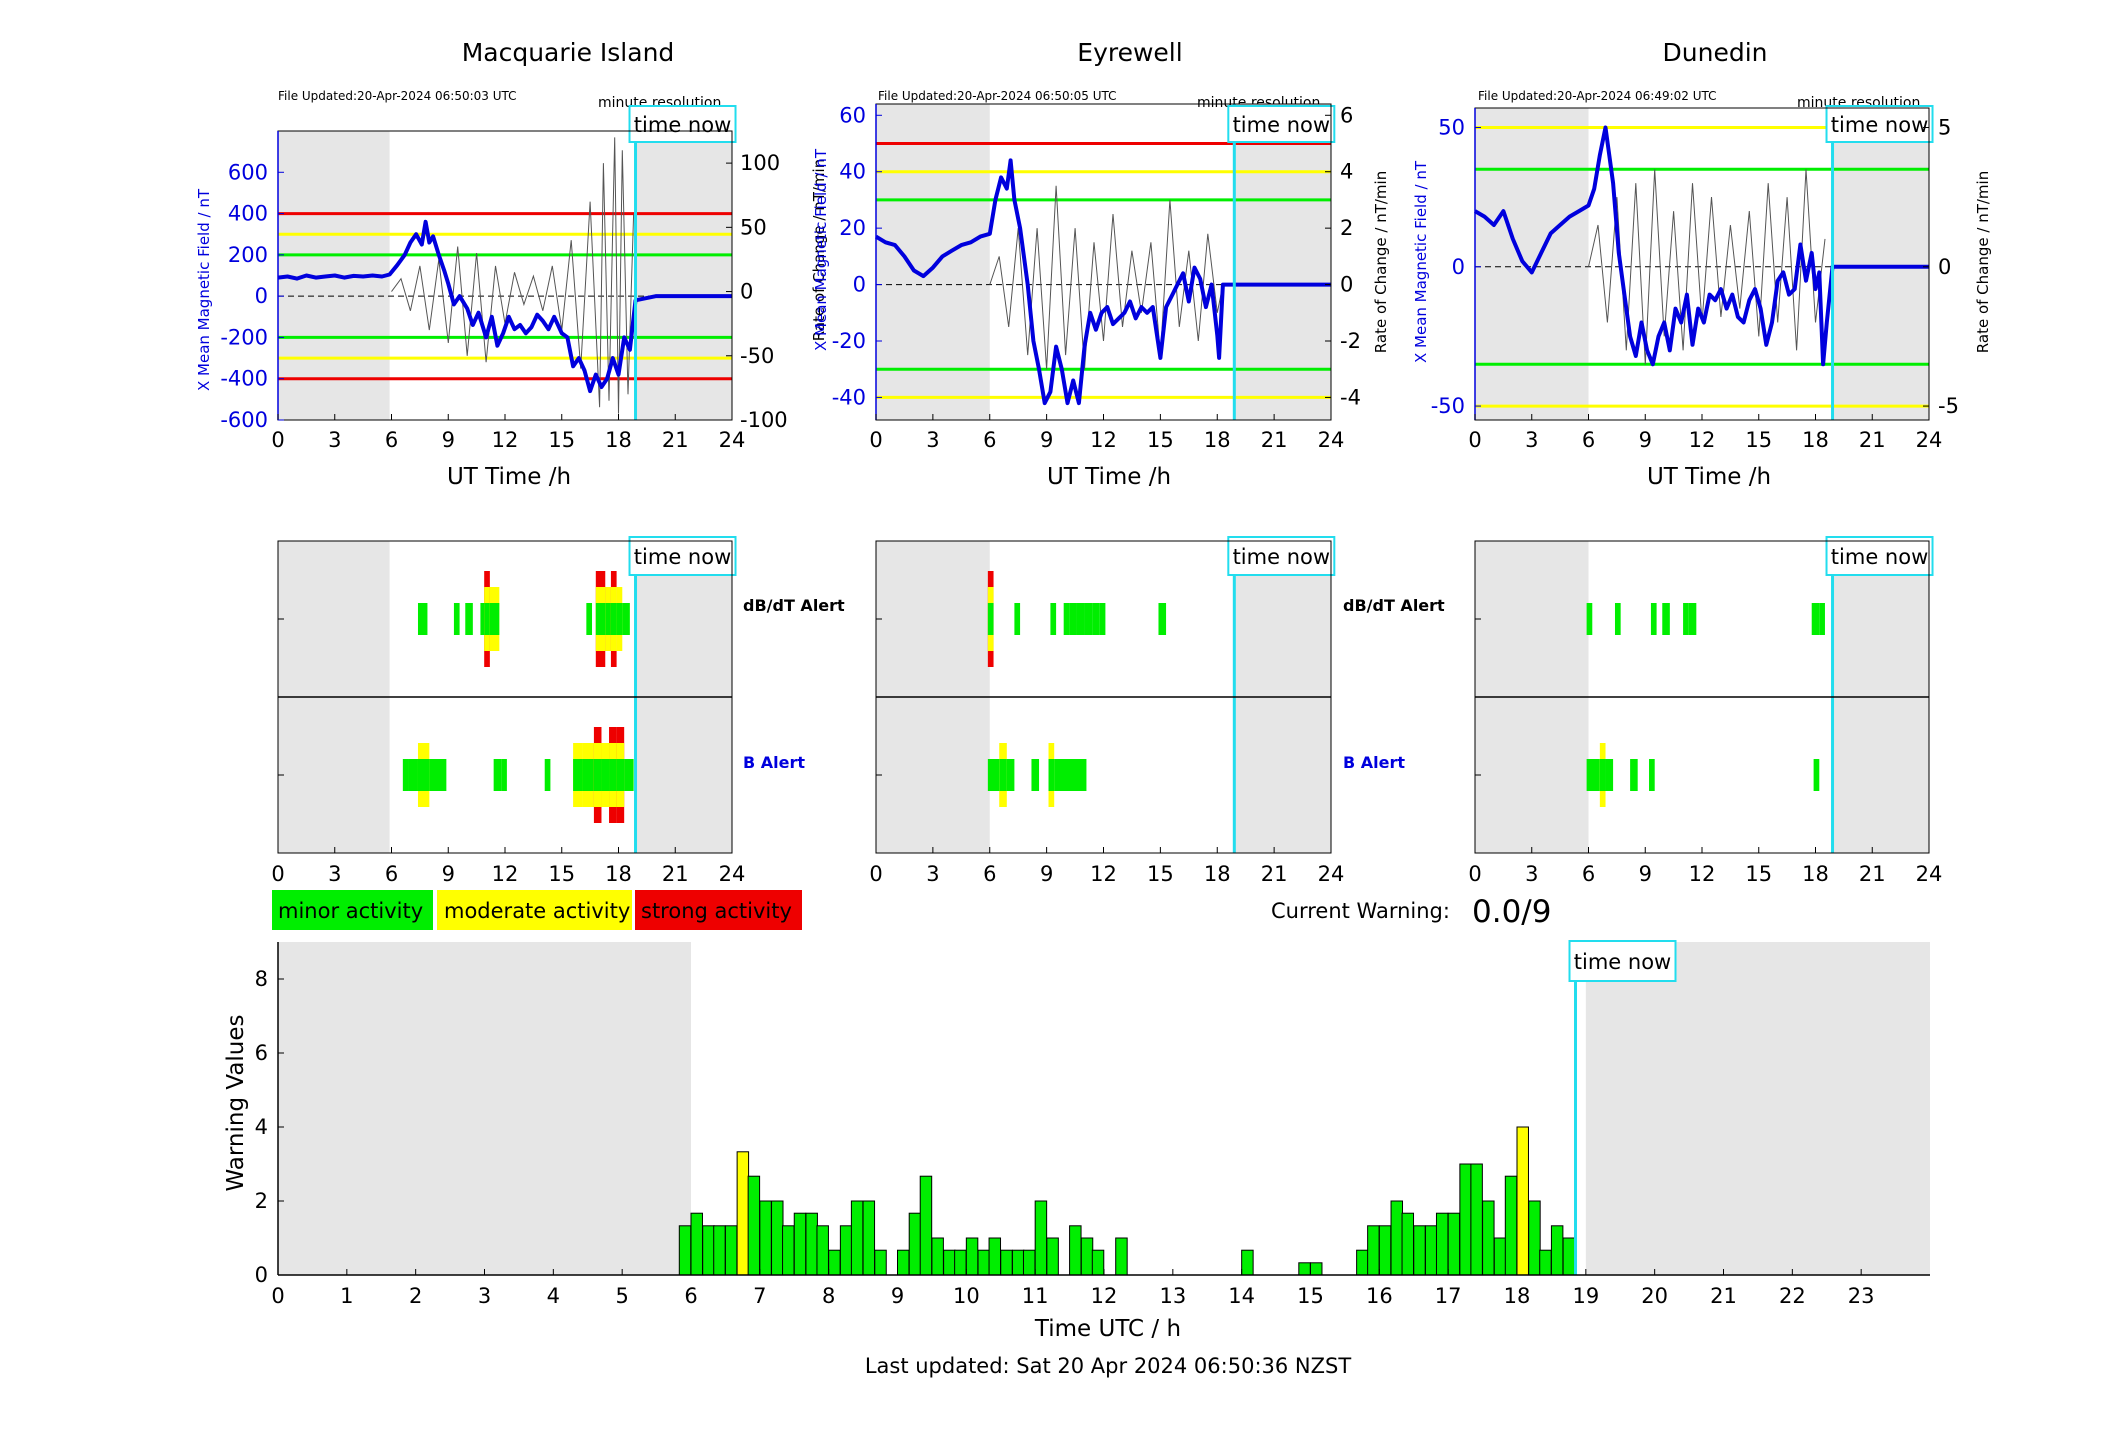 The height and width of the screenshot is (1437, 2117). What do you see at coordinates (244, 337) in the screenshot?
I see `y-tick-label: -200` at bounding box center [244, 337].